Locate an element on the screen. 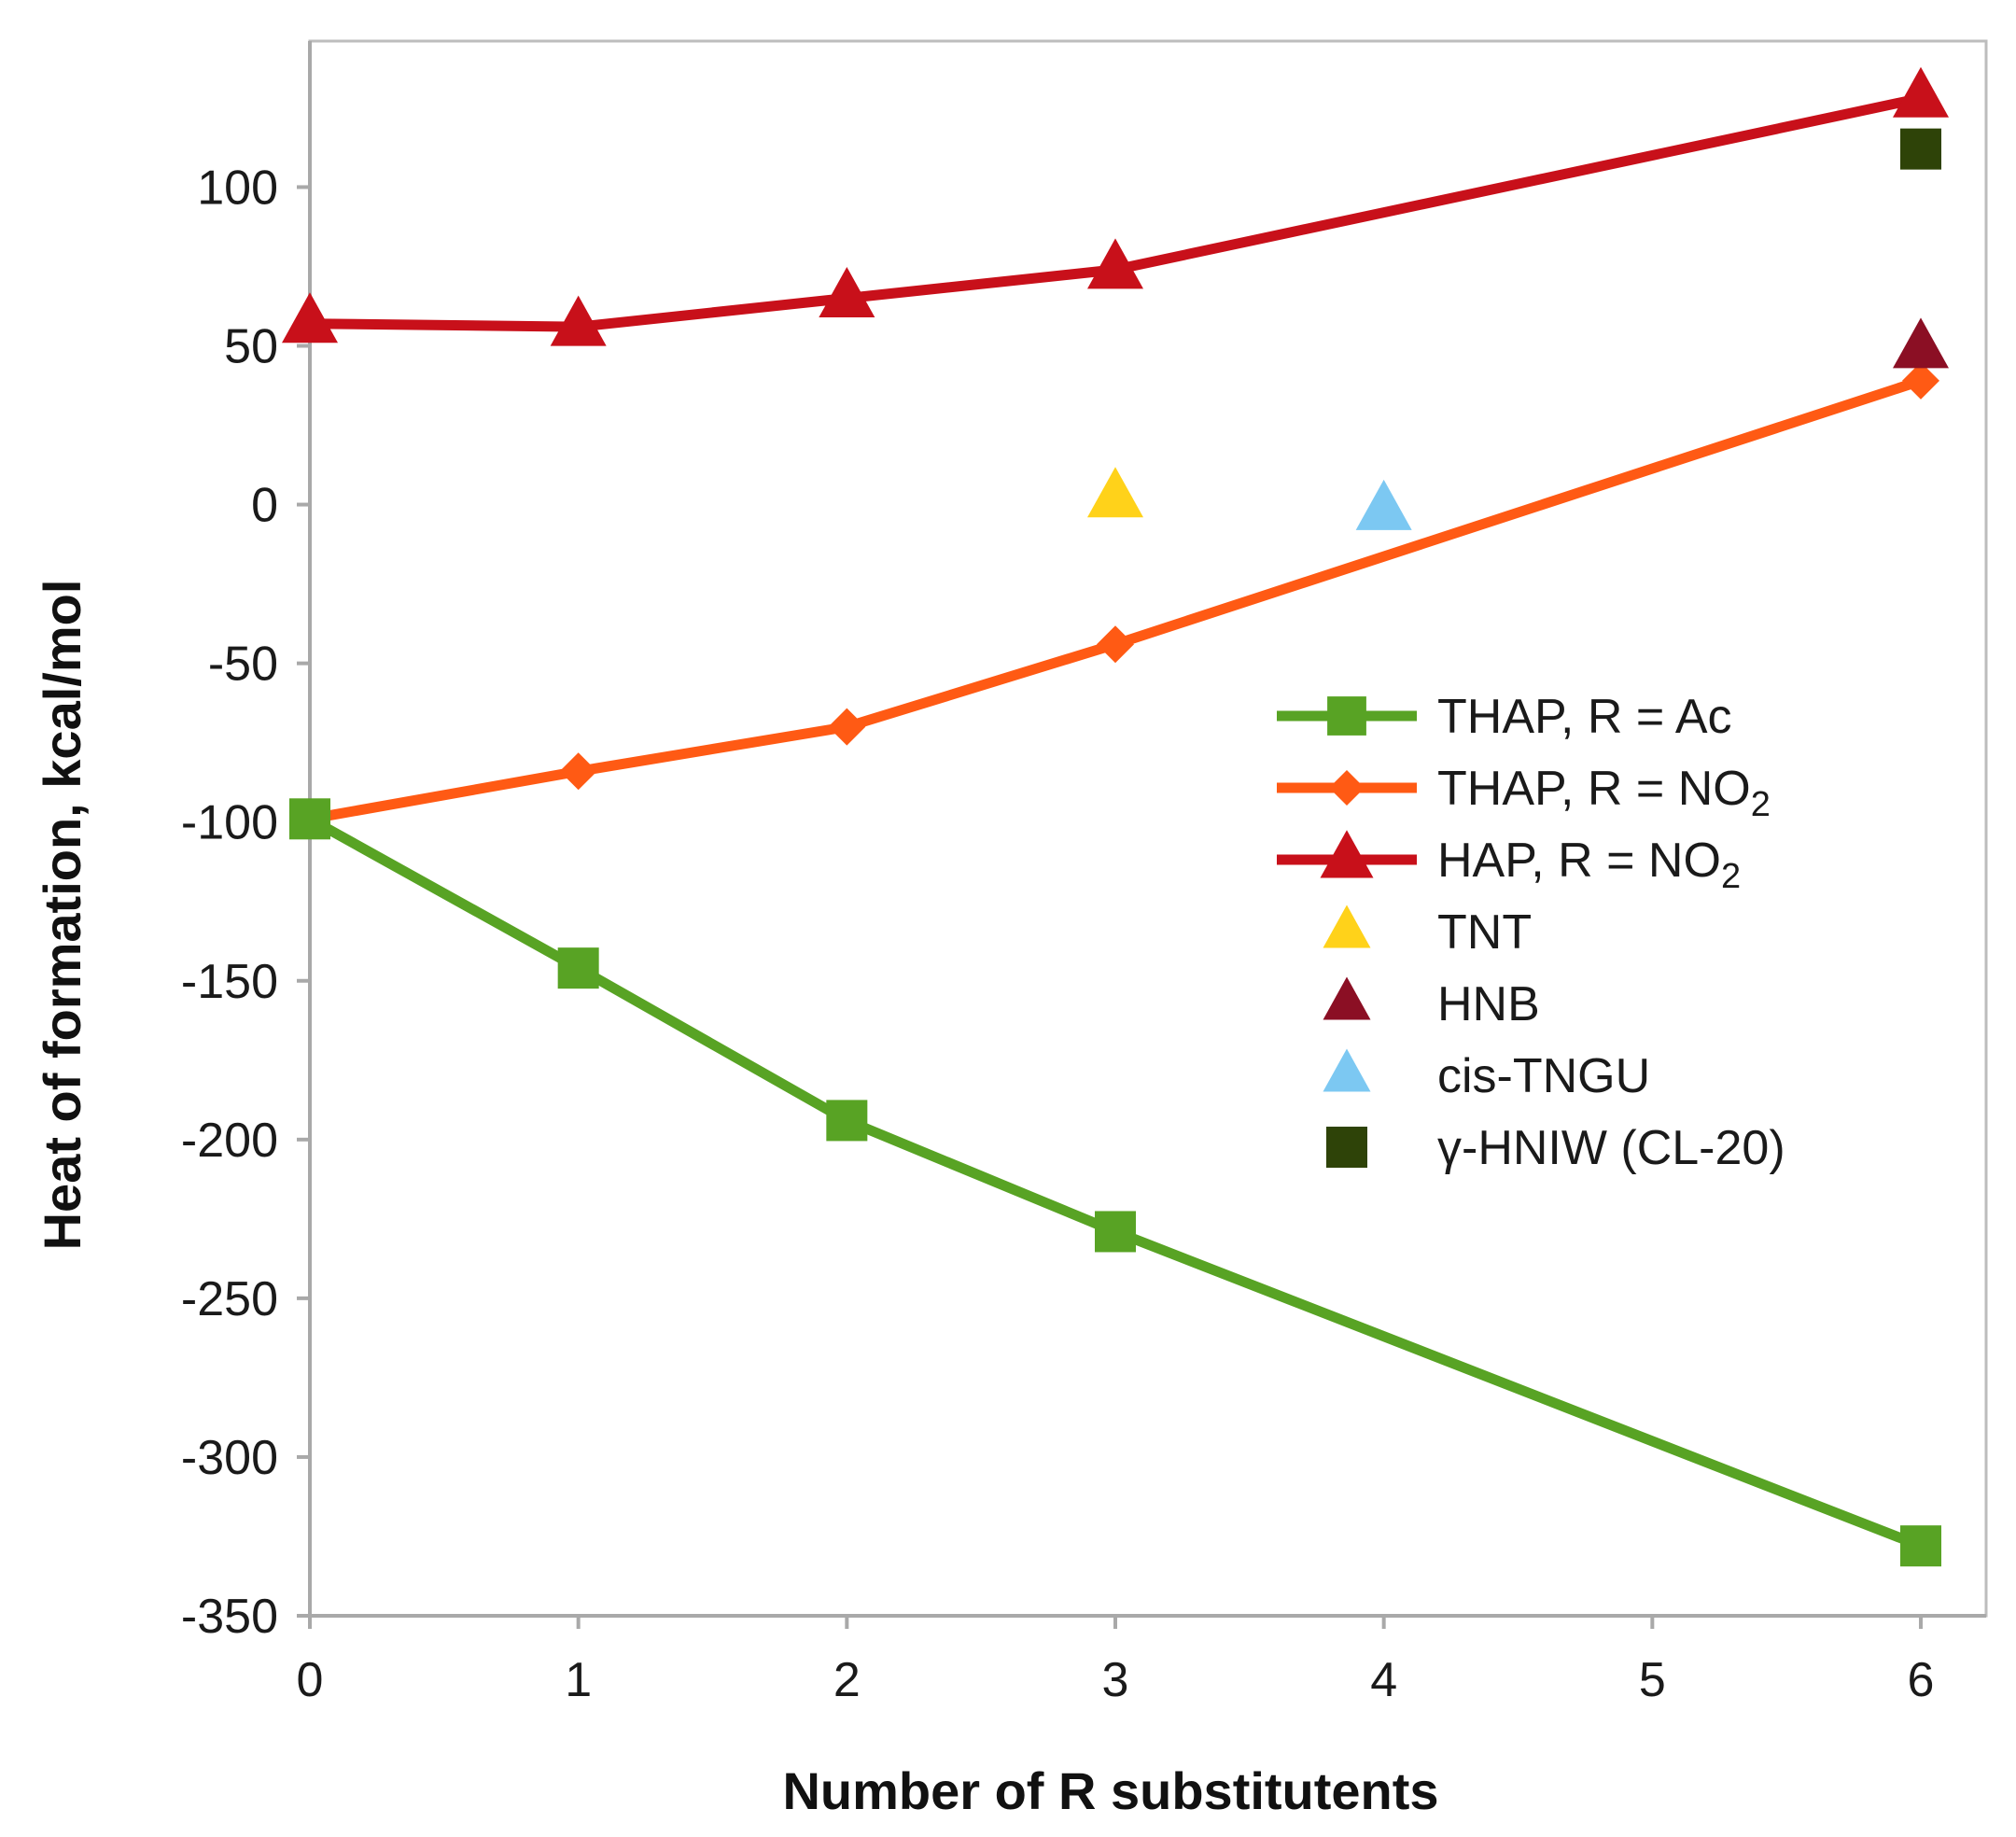 The height and width of the screenshot is (1837, 2016). legend-entry: THAP, R = Ac is located at coordinates (1504, 717).